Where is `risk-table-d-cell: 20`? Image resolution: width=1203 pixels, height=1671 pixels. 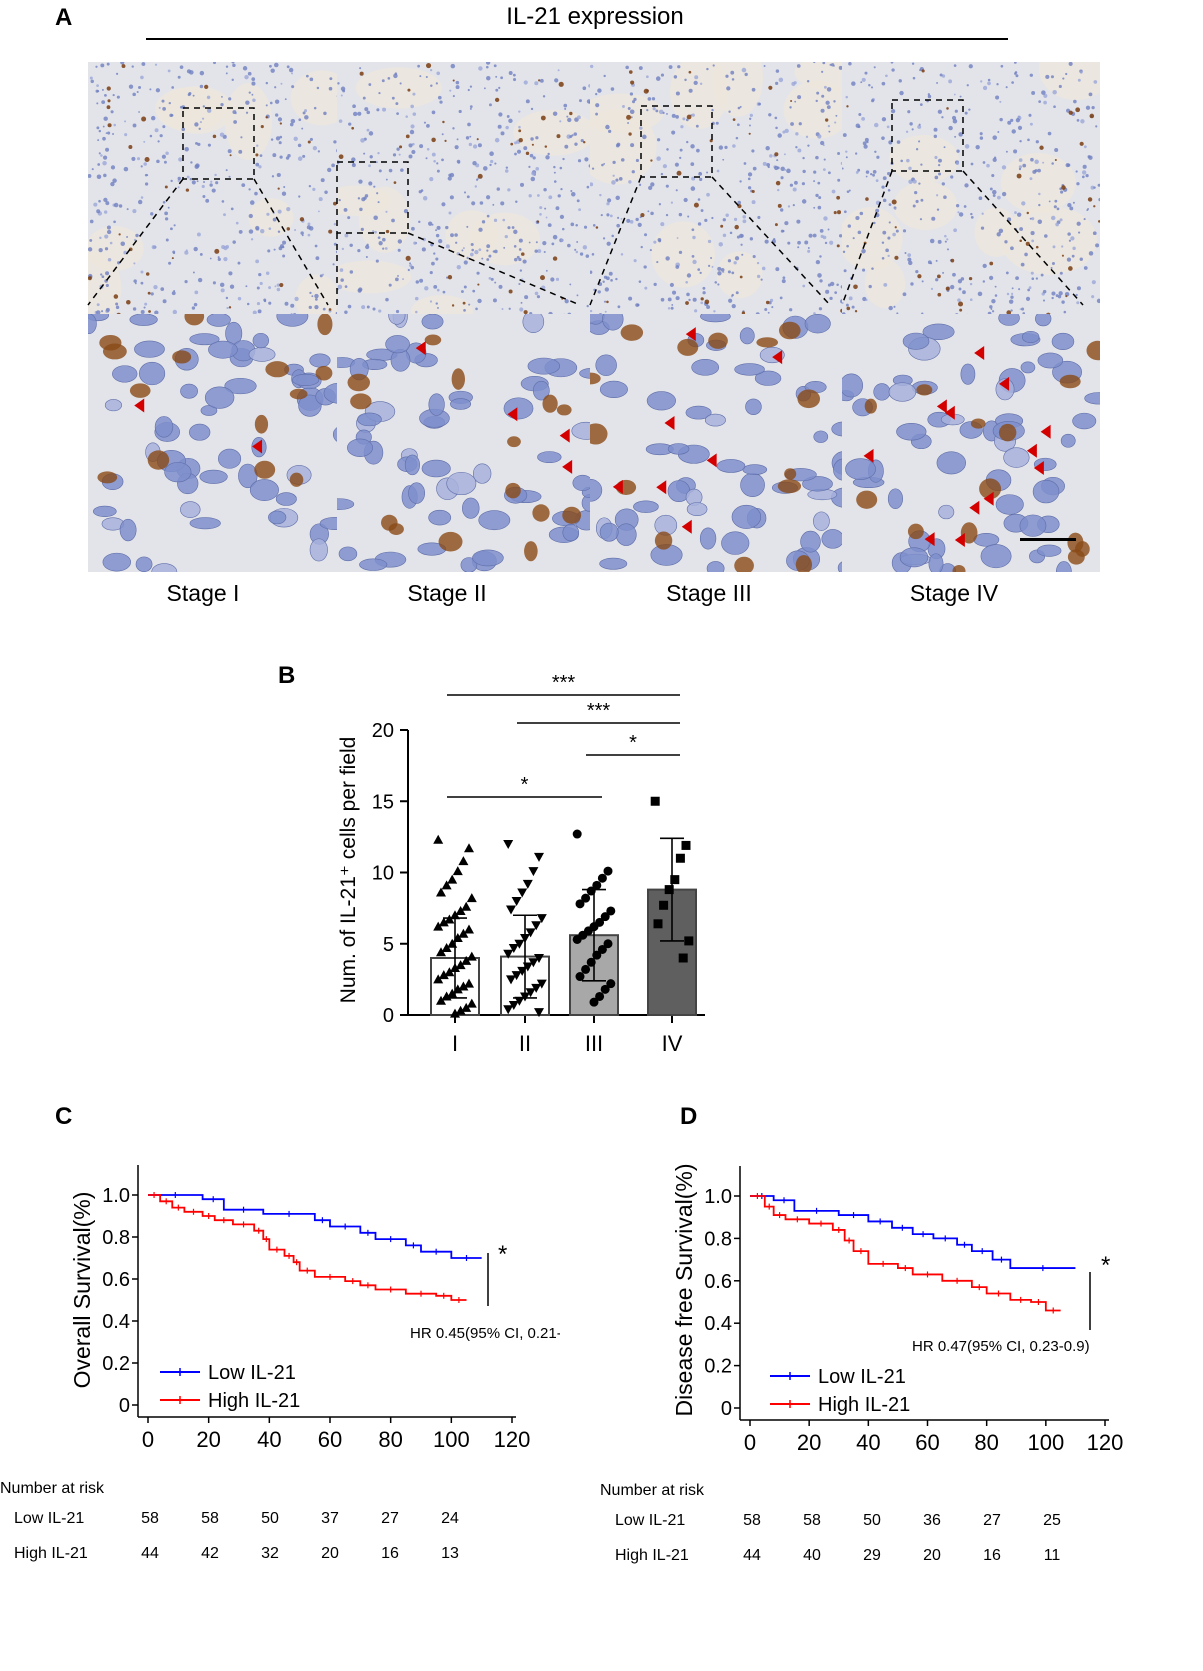
risk-table-d-cell: 20 is located at coordinates (932, 1555).